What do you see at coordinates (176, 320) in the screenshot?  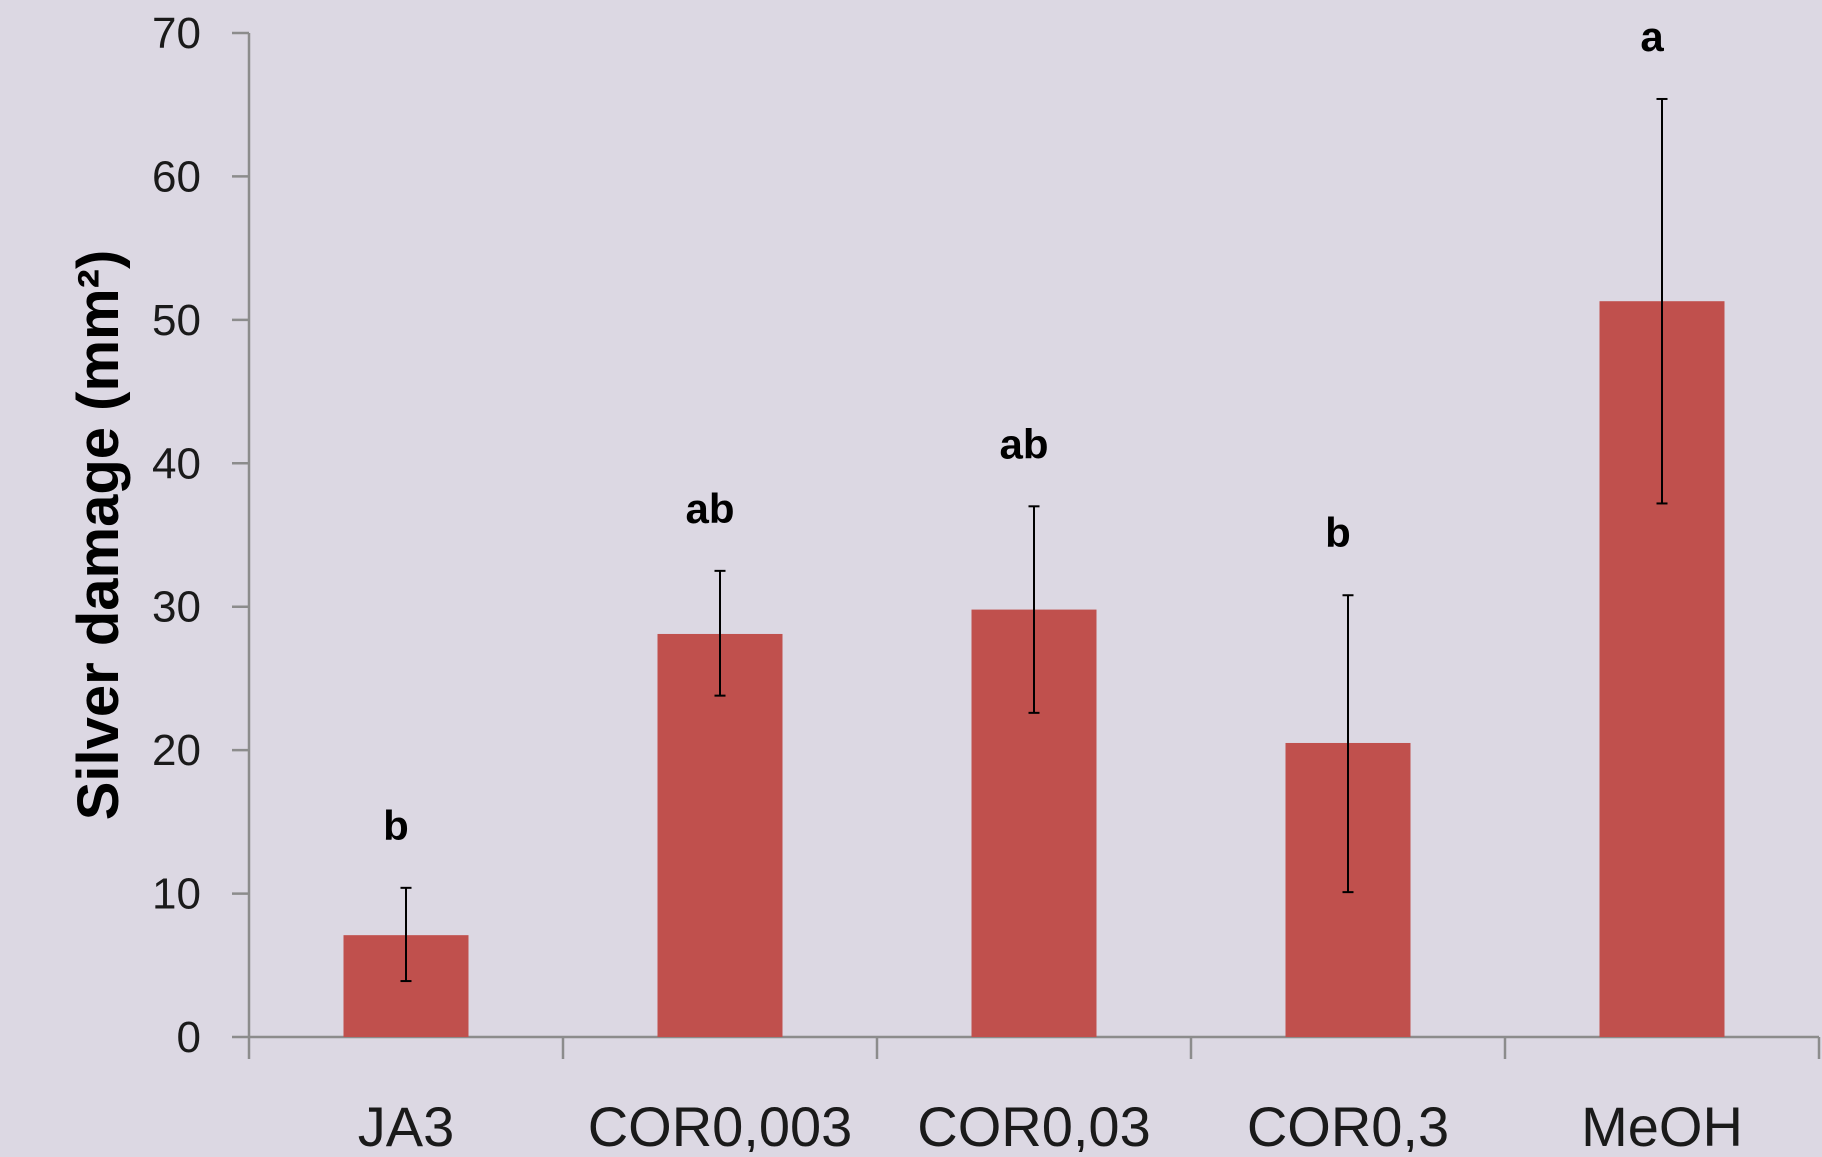 I see `y-tick-label: 50` at bounding box center [176, 320].